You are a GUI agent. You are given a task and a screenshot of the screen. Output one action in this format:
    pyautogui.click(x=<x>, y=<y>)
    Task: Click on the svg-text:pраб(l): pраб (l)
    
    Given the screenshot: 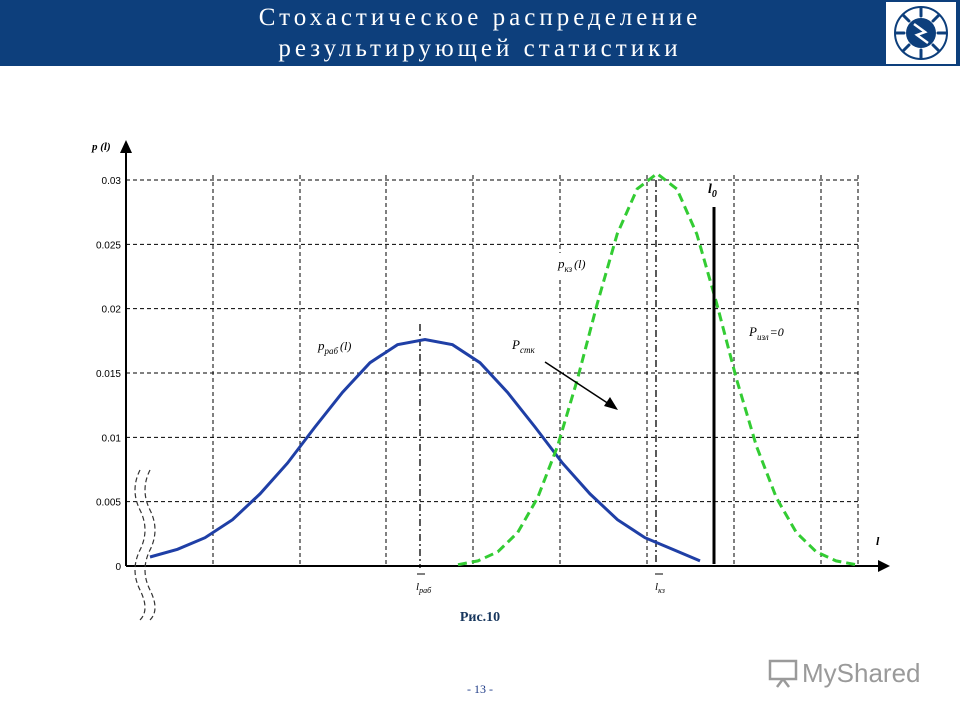 What is the action you would take?
    pyautogui.click(x=334, y=347)
    